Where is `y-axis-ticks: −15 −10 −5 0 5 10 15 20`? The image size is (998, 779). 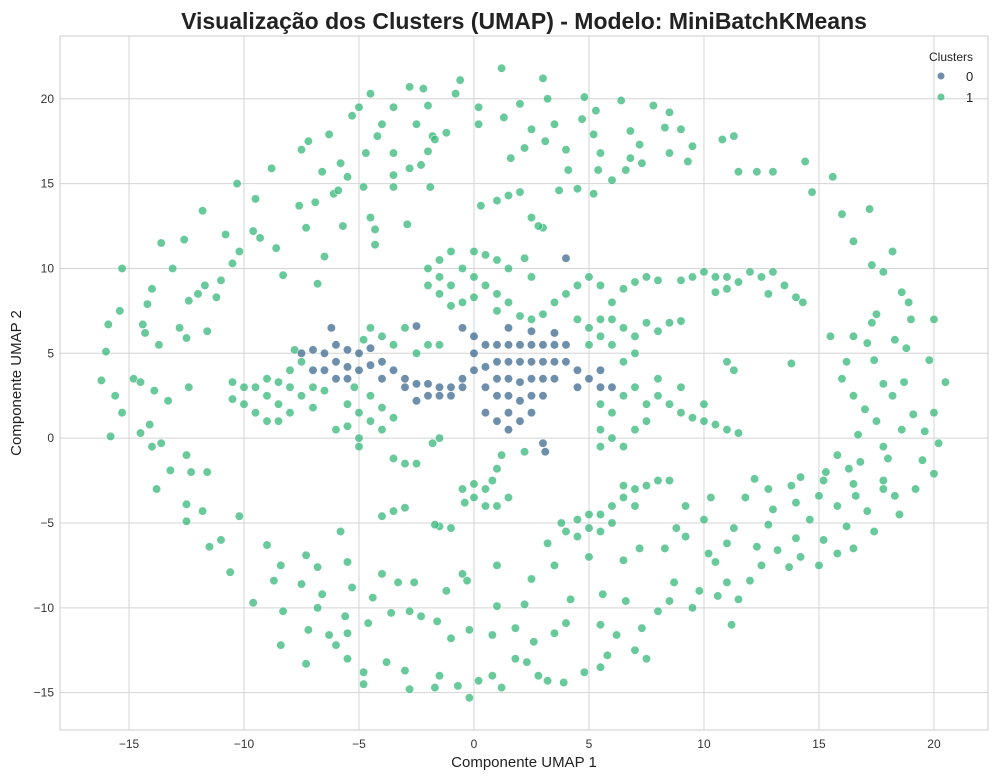
y-axis-ticks: −15 −10 −5 0 5 10 15 20 is located at coordinates (44, 396).